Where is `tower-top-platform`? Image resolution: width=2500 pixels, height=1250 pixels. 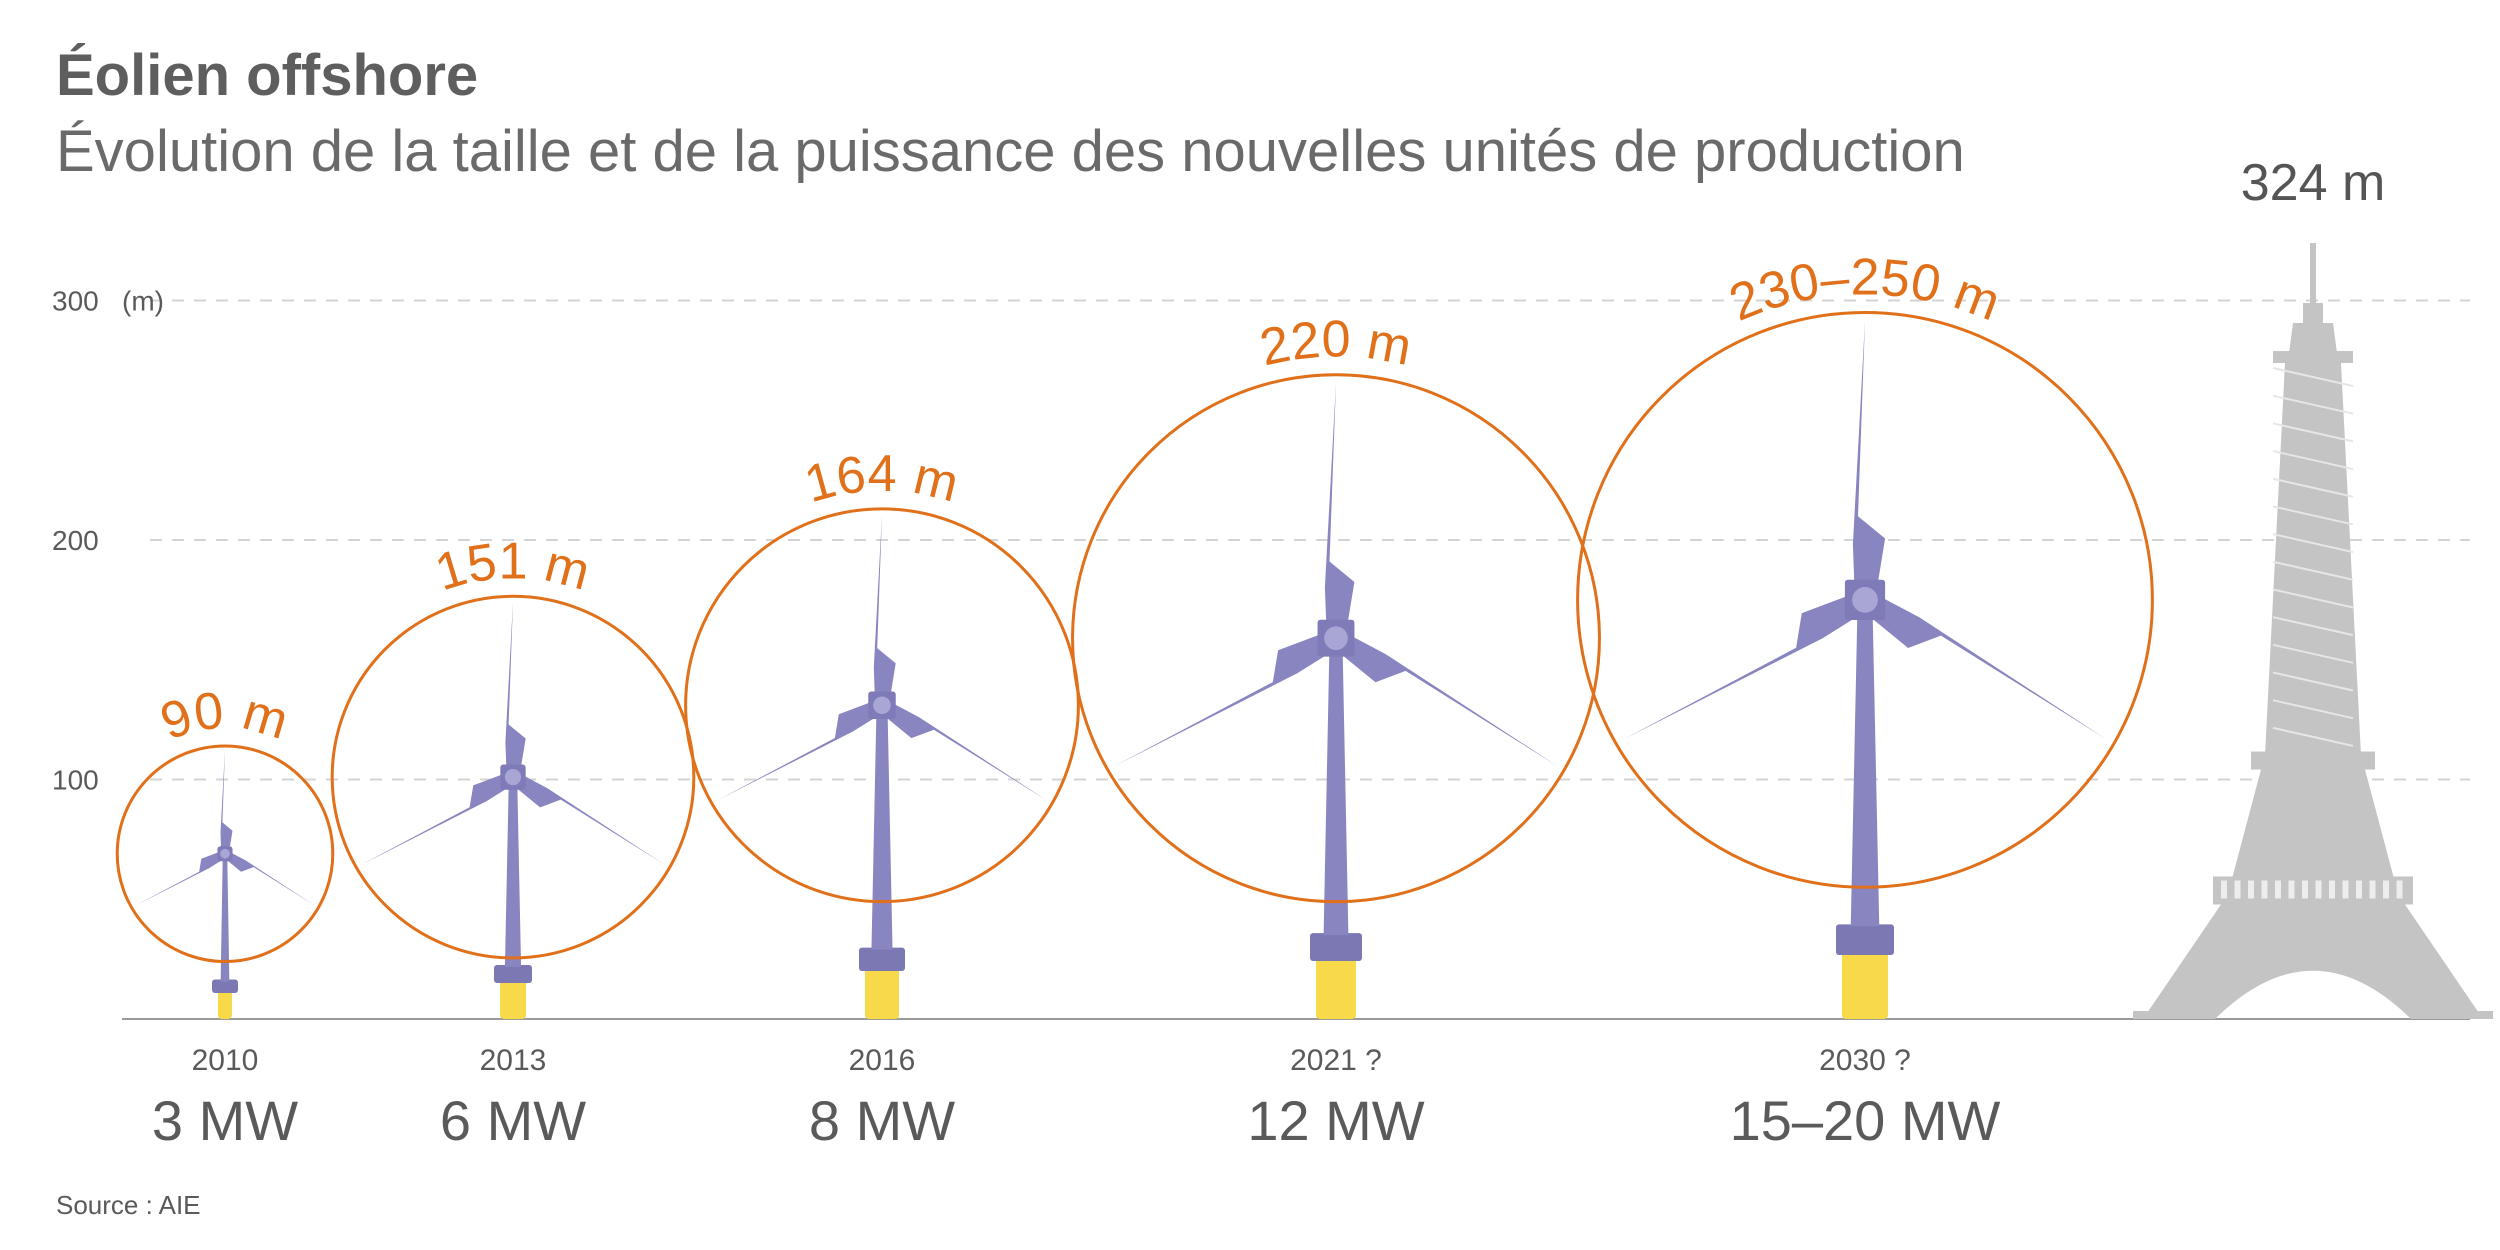 tower-top-platform is located at coordinates (2313, 357).